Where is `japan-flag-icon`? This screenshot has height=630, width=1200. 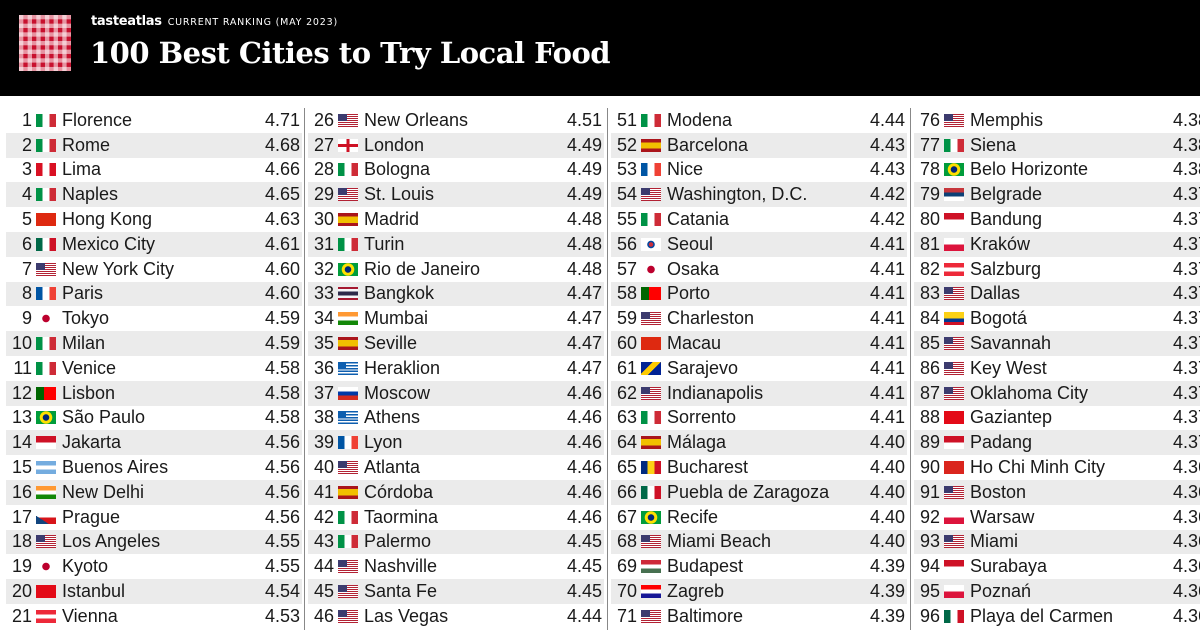
japan-flag-icon is located at coordinates (46, 567).